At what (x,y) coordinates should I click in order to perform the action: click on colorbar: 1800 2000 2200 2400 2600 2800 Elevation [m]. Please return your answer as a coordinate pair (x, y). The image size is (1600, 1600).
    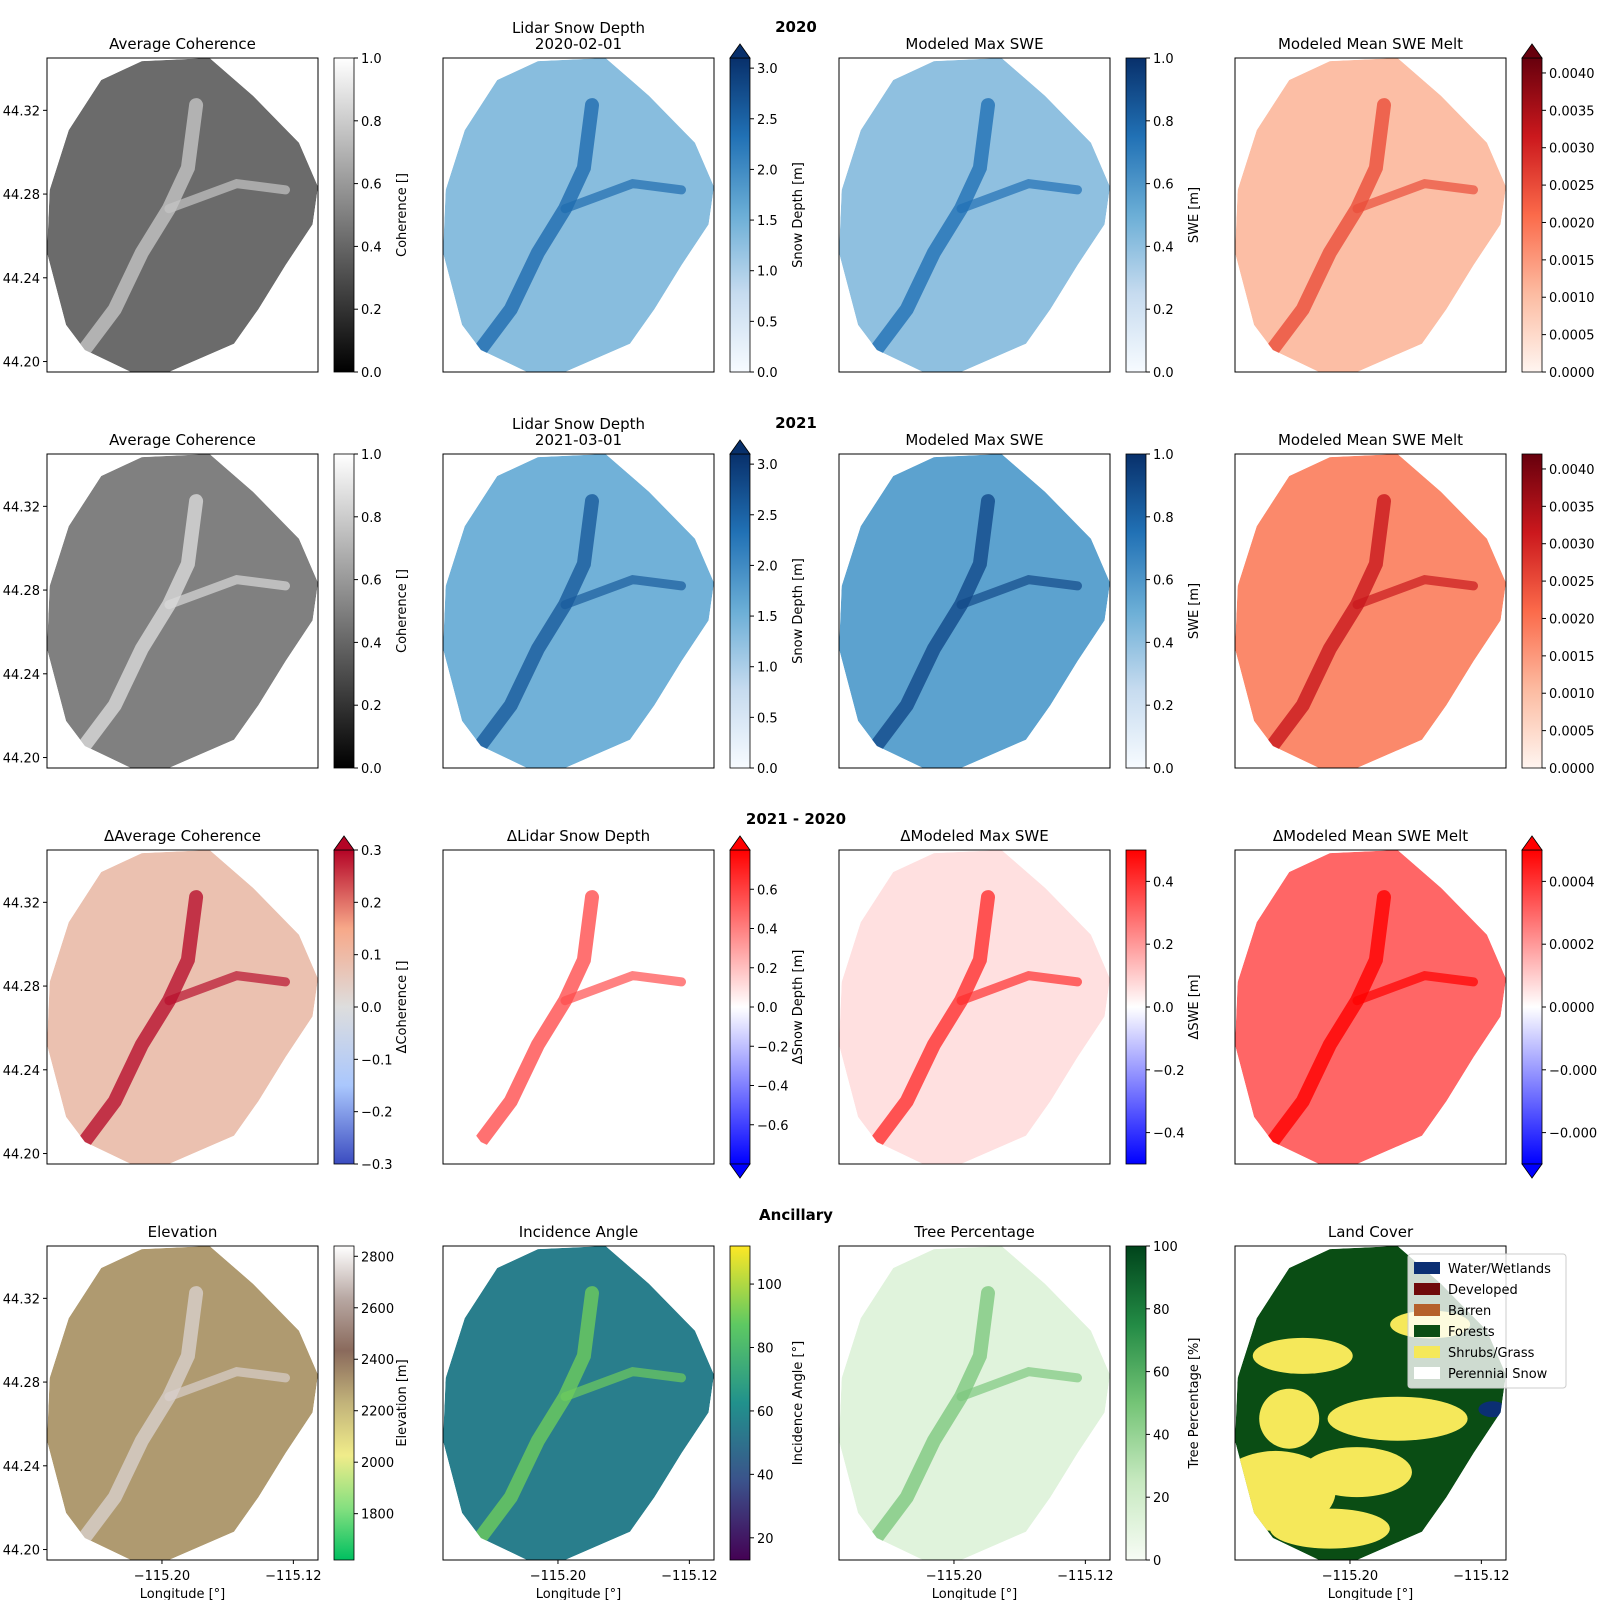
    Looking at the image, I should click on (371, 1403).